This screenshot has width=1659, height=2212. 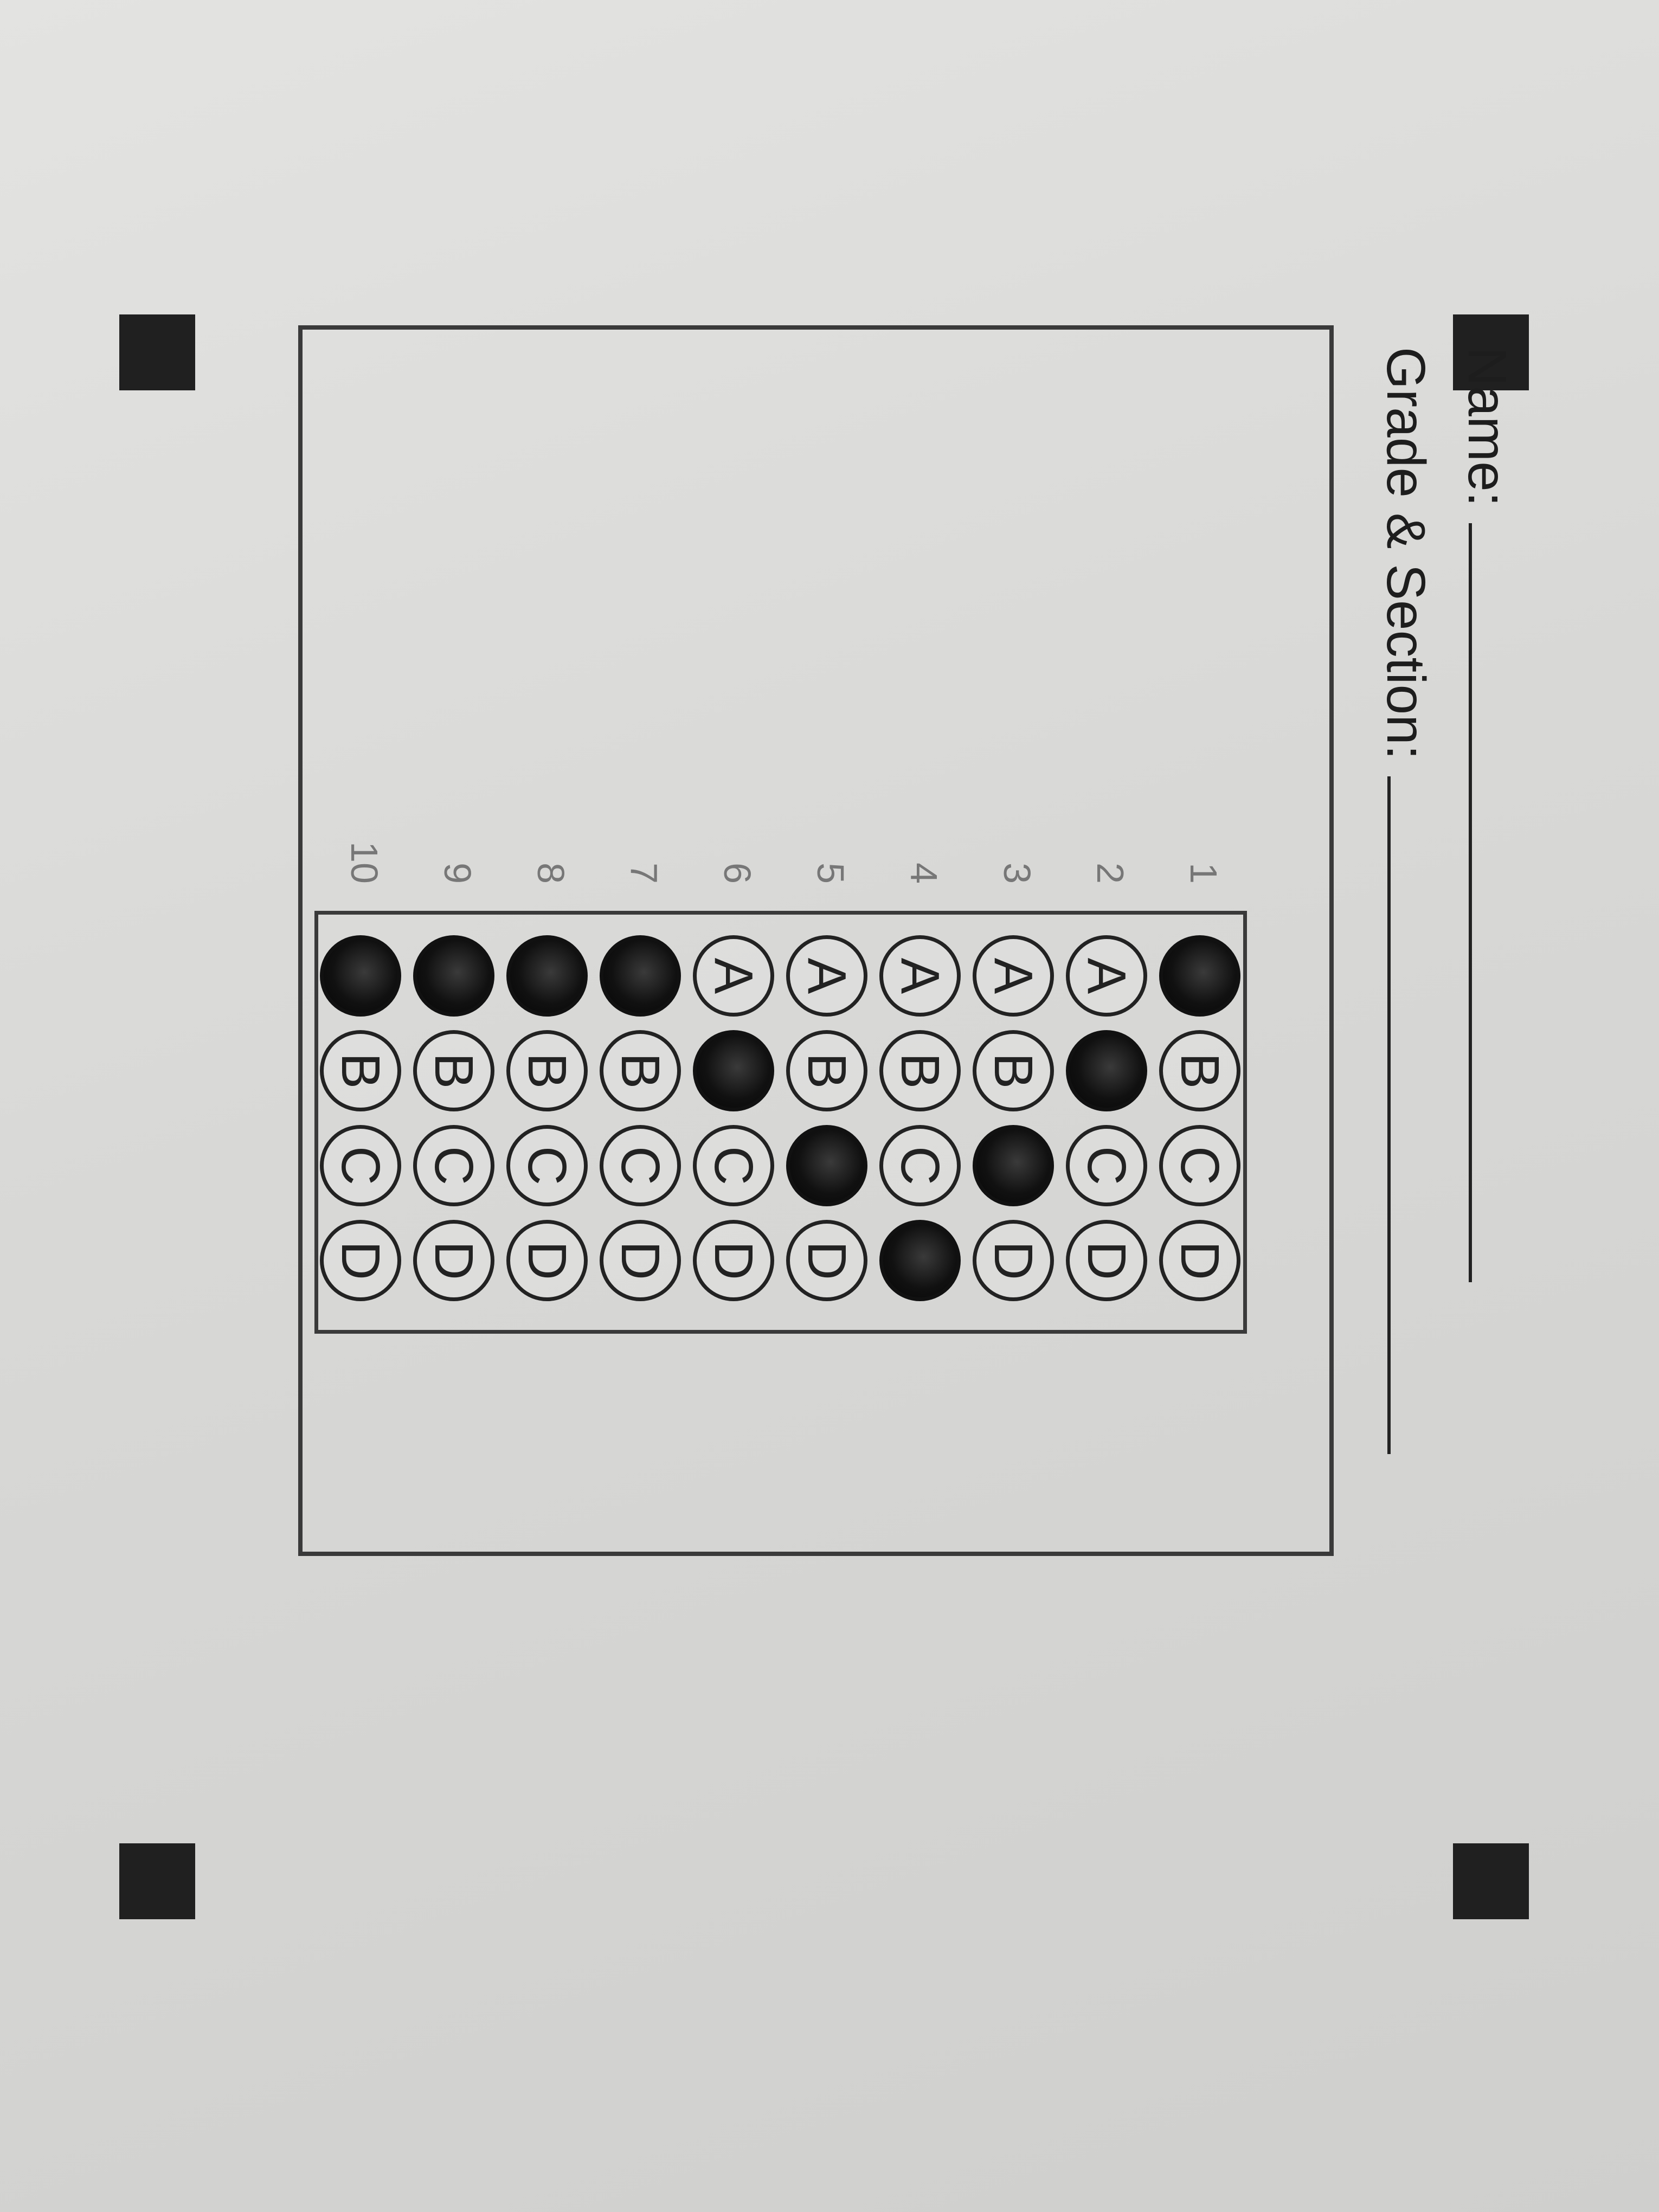 I want to click on question-number: 4, so click(x=924, y=873).